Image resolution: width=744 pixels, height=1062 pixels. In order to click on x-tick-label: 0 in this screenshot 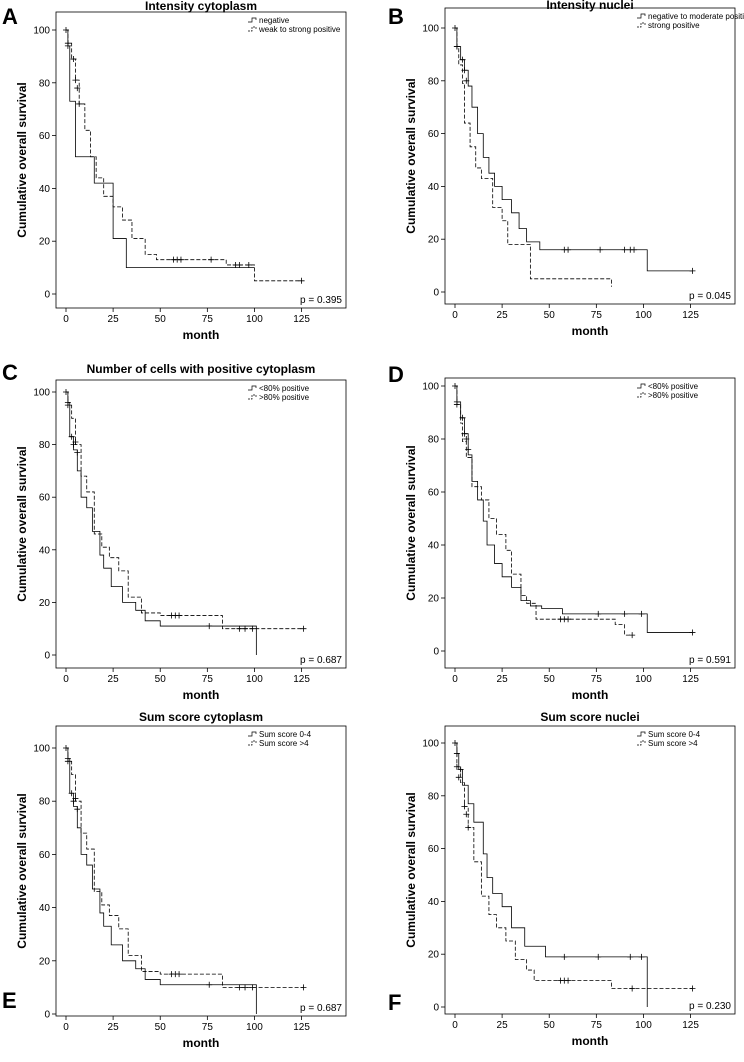, I will do `click(66, 679)`.